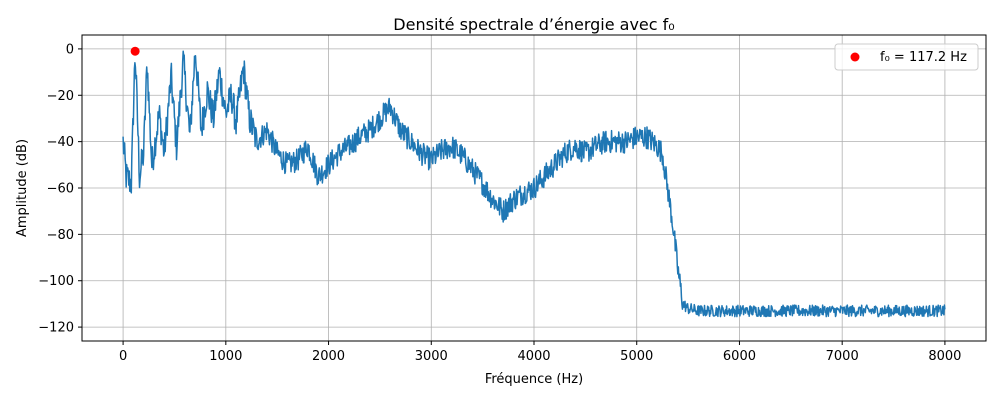  I want to click on x-tick-label: 4000, so click(533, 356).